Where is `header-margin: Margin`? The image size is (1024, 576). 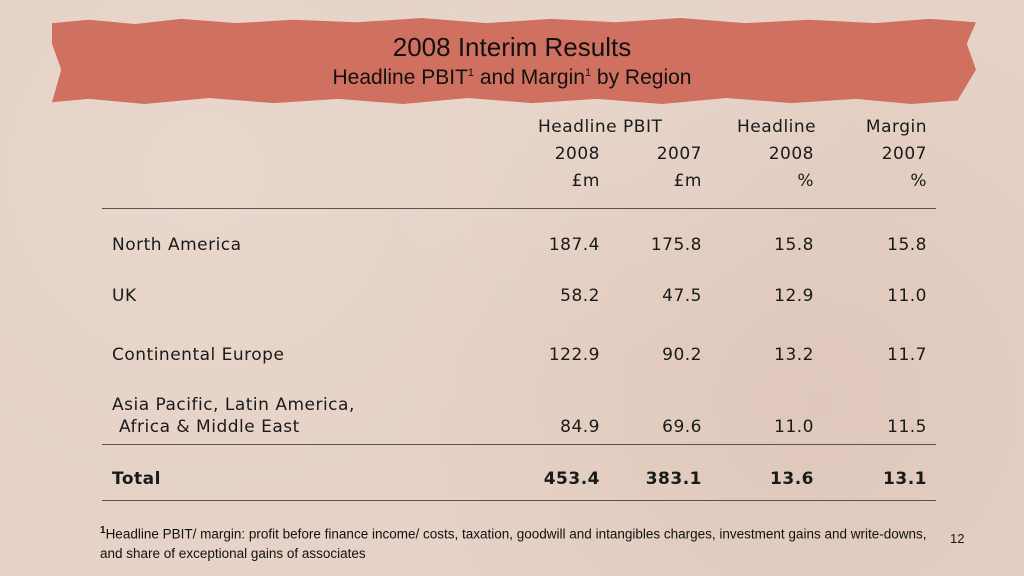 header-margin: Margin is located at coordinates (896, 127).